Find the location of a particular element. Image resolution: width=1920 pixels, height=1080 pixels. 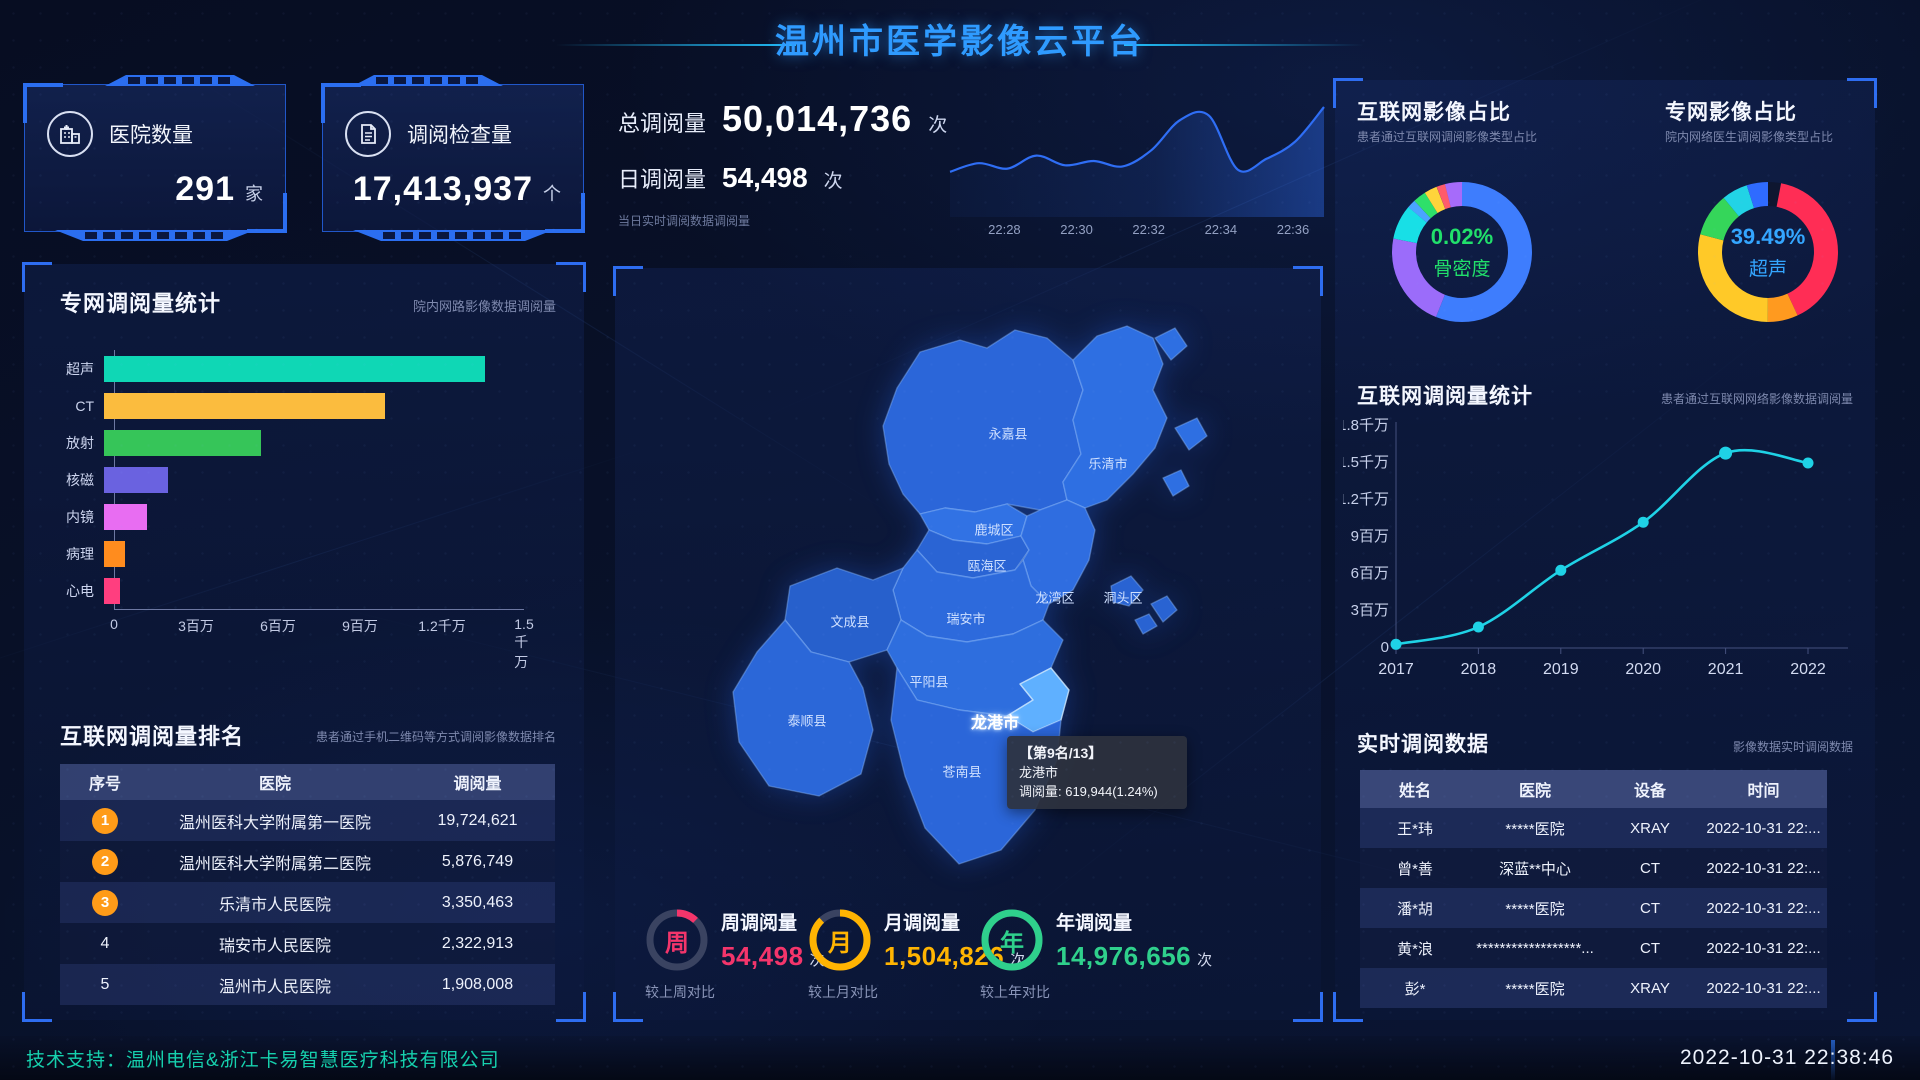

bar-category-label: CT is located at coordinates (84, 405).